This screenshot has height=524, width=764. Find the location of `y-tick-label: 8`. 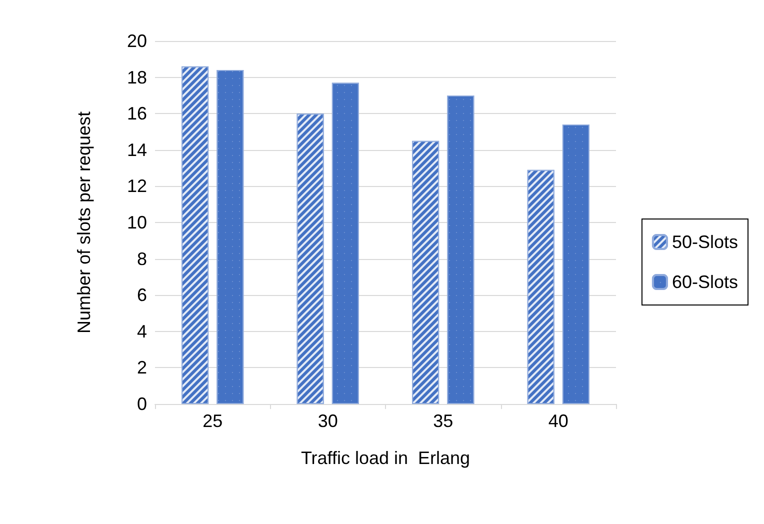

y-tick-label: 8 is located at coordinates (141, 258).